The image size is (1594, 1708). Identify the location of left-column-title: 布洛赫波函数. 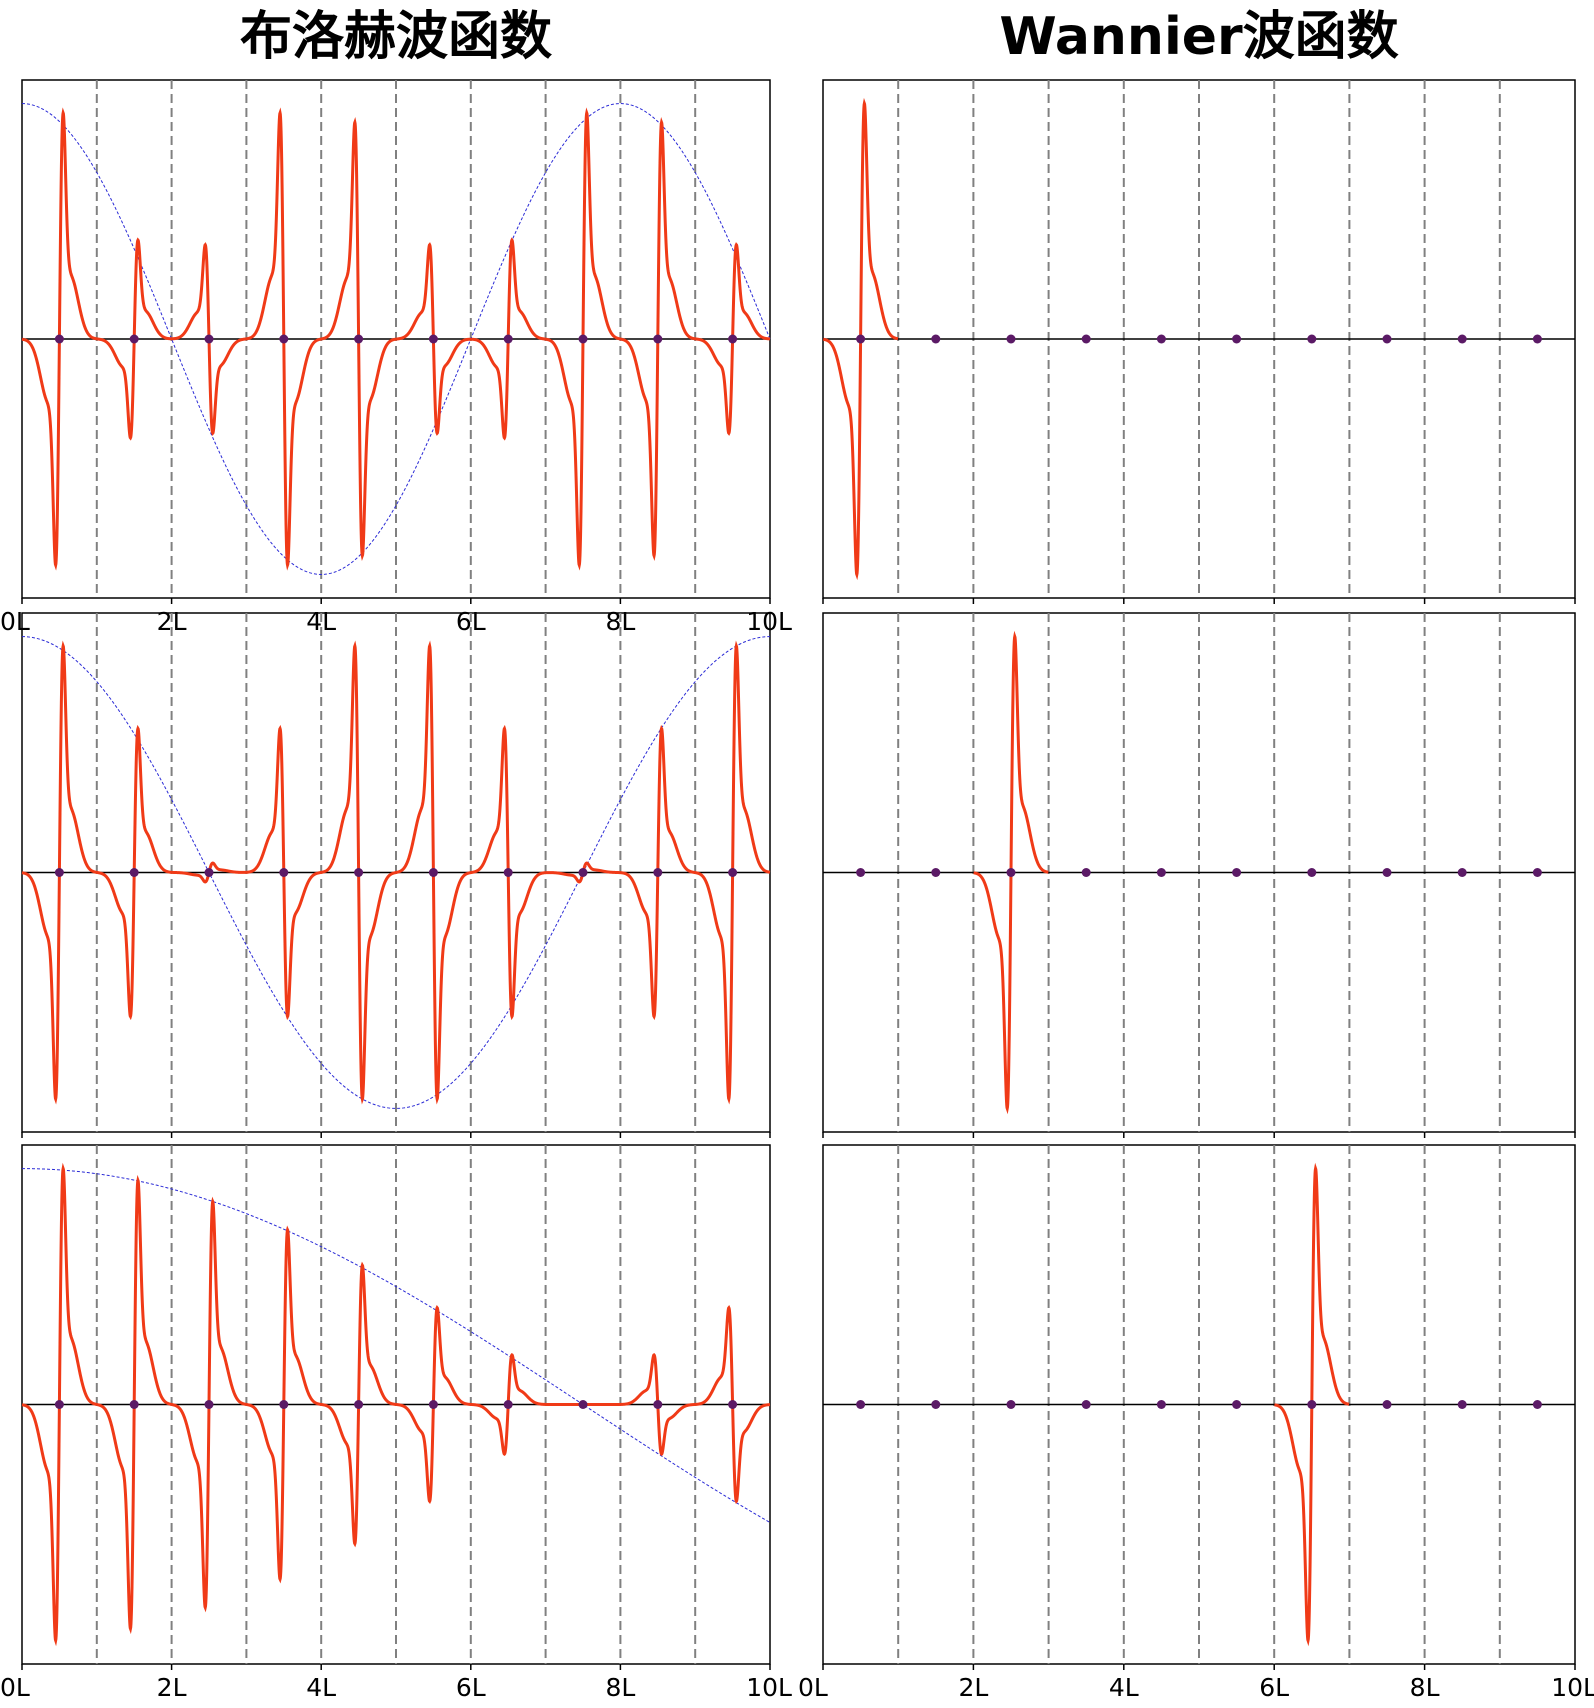
(395, 37).